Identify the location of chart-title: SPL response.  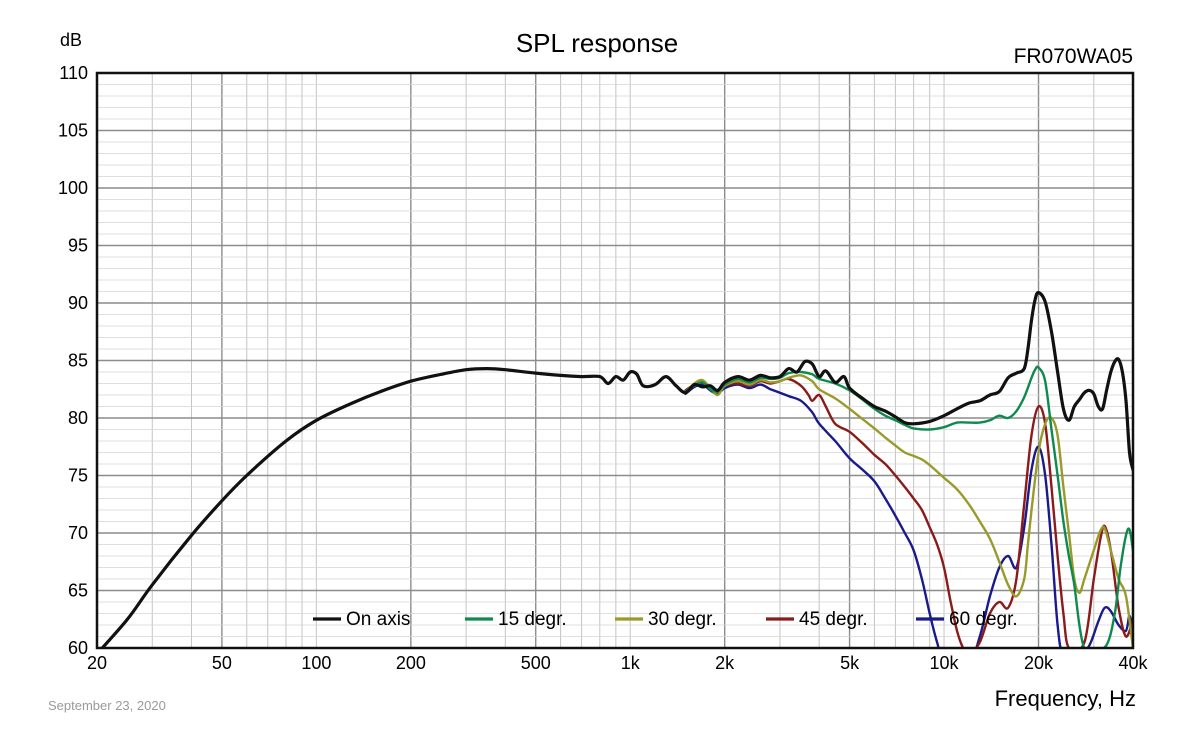
(597, 43).